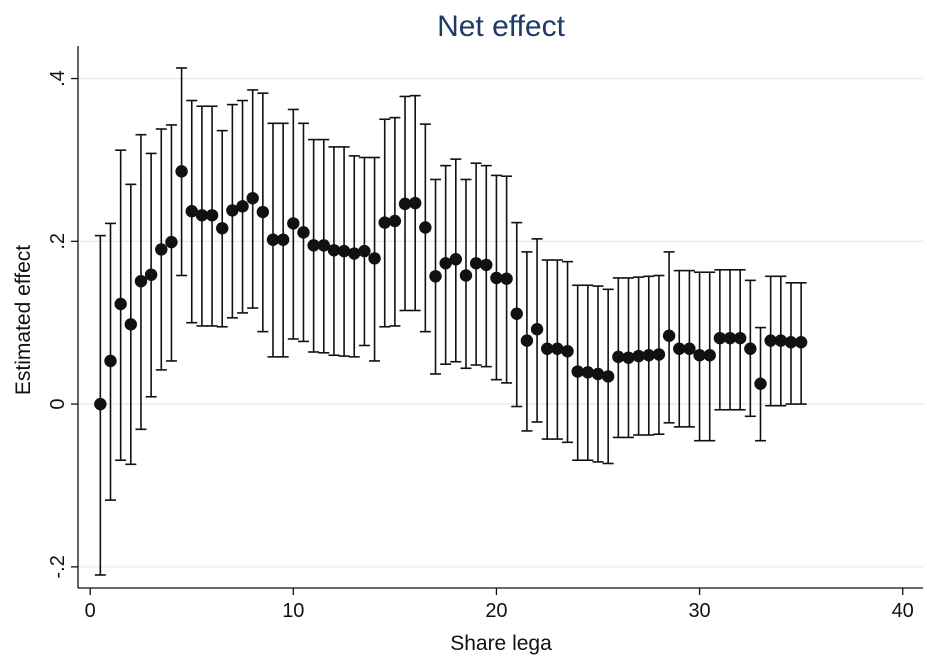 Image resolution: width=927 pixels, height=657 pixels. I want to click on y-tick-label: -.2, so click(58, 566).